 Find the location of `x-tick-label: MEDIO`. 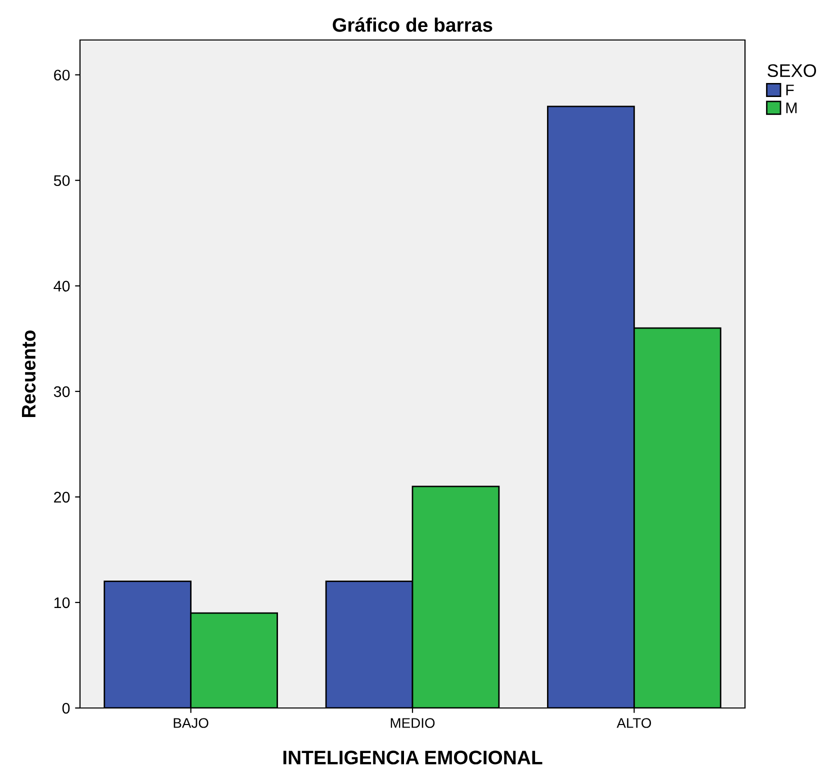

x-tick-label: MEDIO is located at coordinates (412, 723).